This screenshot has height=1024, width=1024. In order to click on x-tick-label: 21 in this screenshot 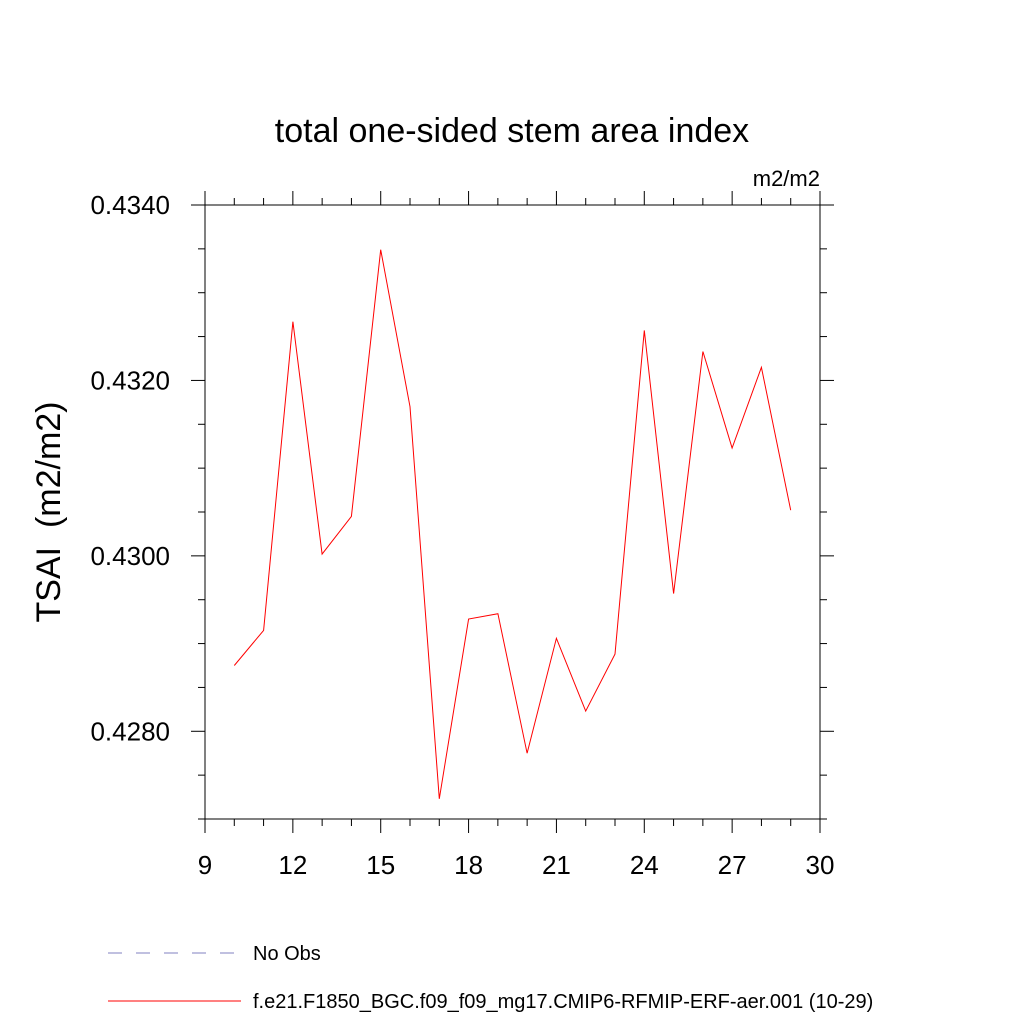, I will do `click(556, 865)`.